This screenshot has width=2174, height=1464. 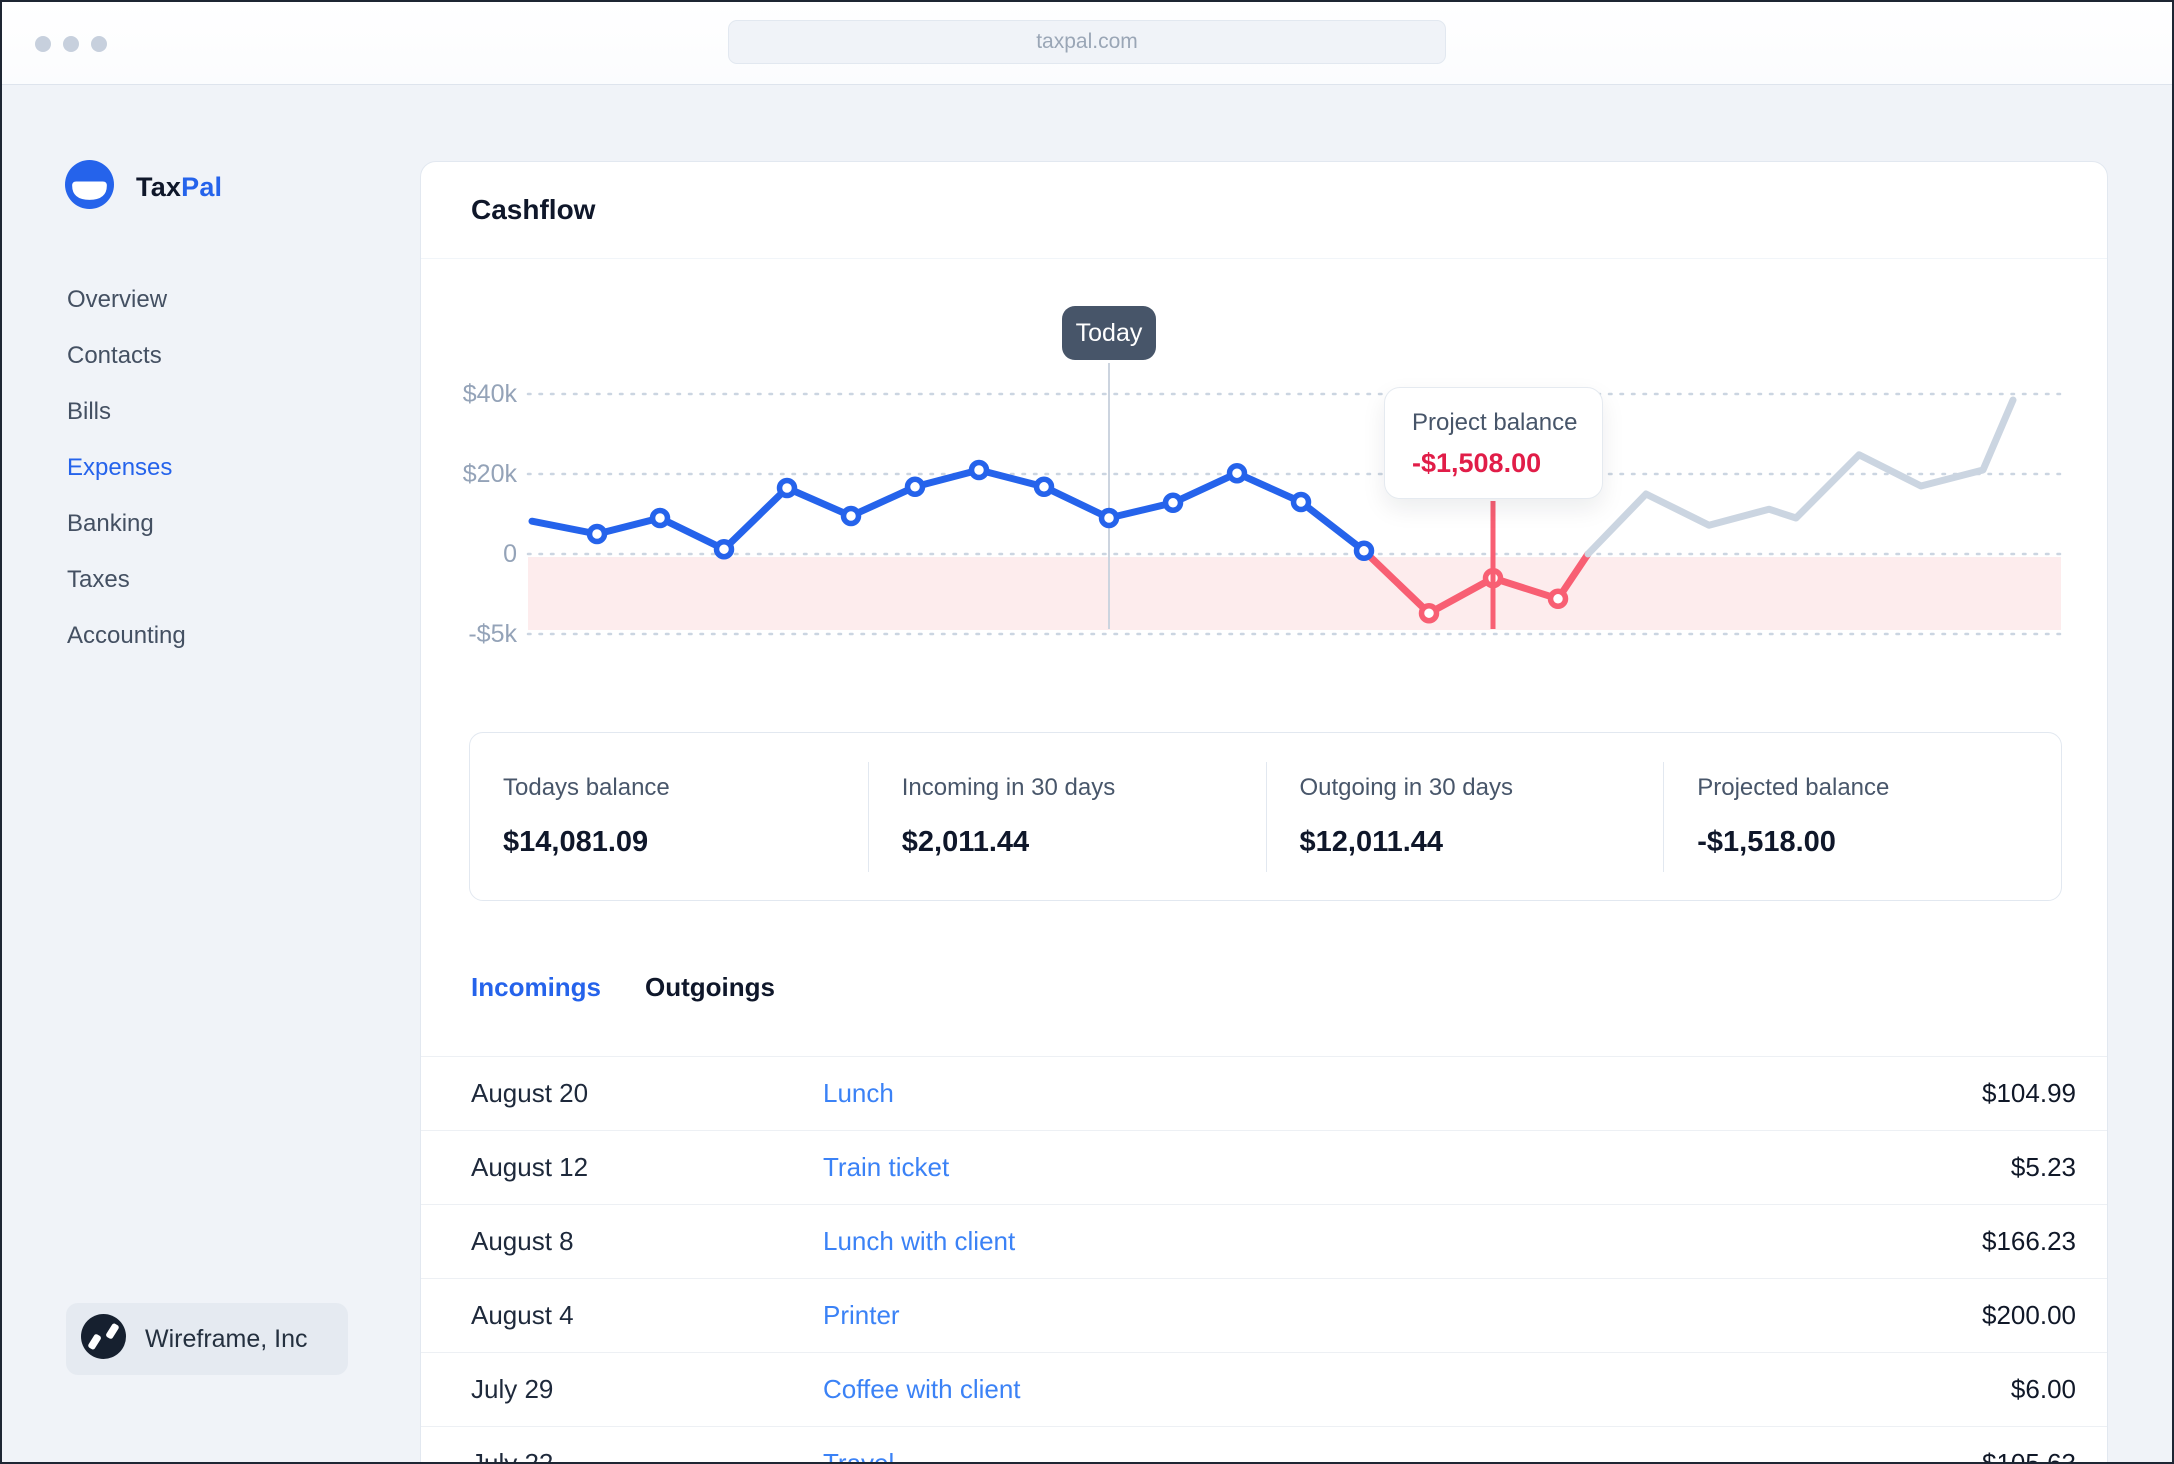 I want to click on stat-value: -$1,518.00, so click(x=1766, y=842).